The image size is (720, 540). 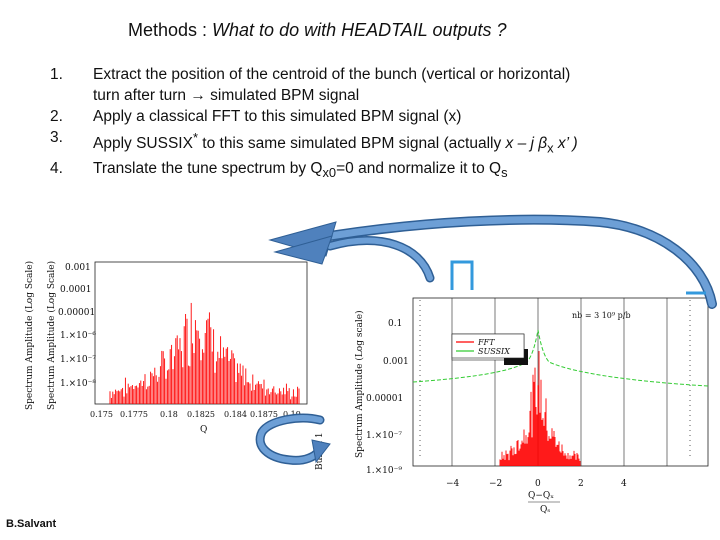 What do you see at coordinates (208, 169) in the screenshot?
I see `step-text: Translate the tune spectrum by Q` at bounding box center [208, 169].